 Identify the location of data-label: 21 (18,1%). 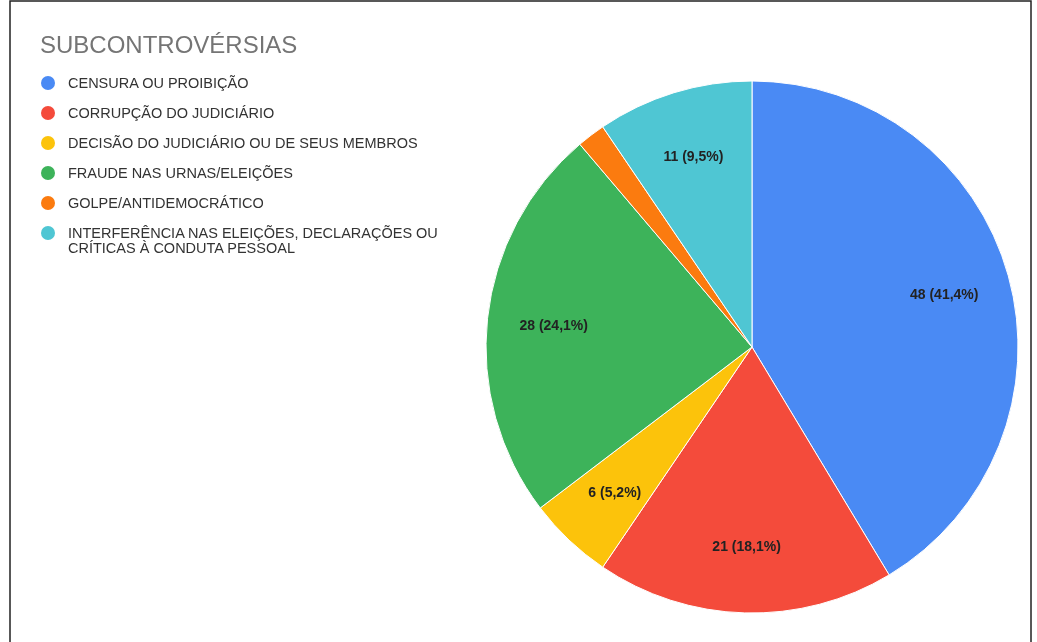
(746, 546).